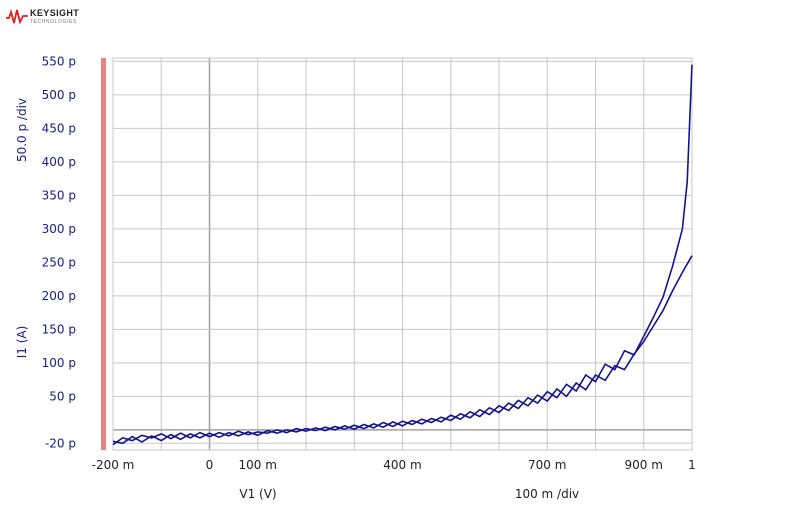 The height and width of the screenshot is (508, 805). Describe the element at coordinates (59, 229) in the screenshot. I see `y-tick-label: 300 p` at that location.